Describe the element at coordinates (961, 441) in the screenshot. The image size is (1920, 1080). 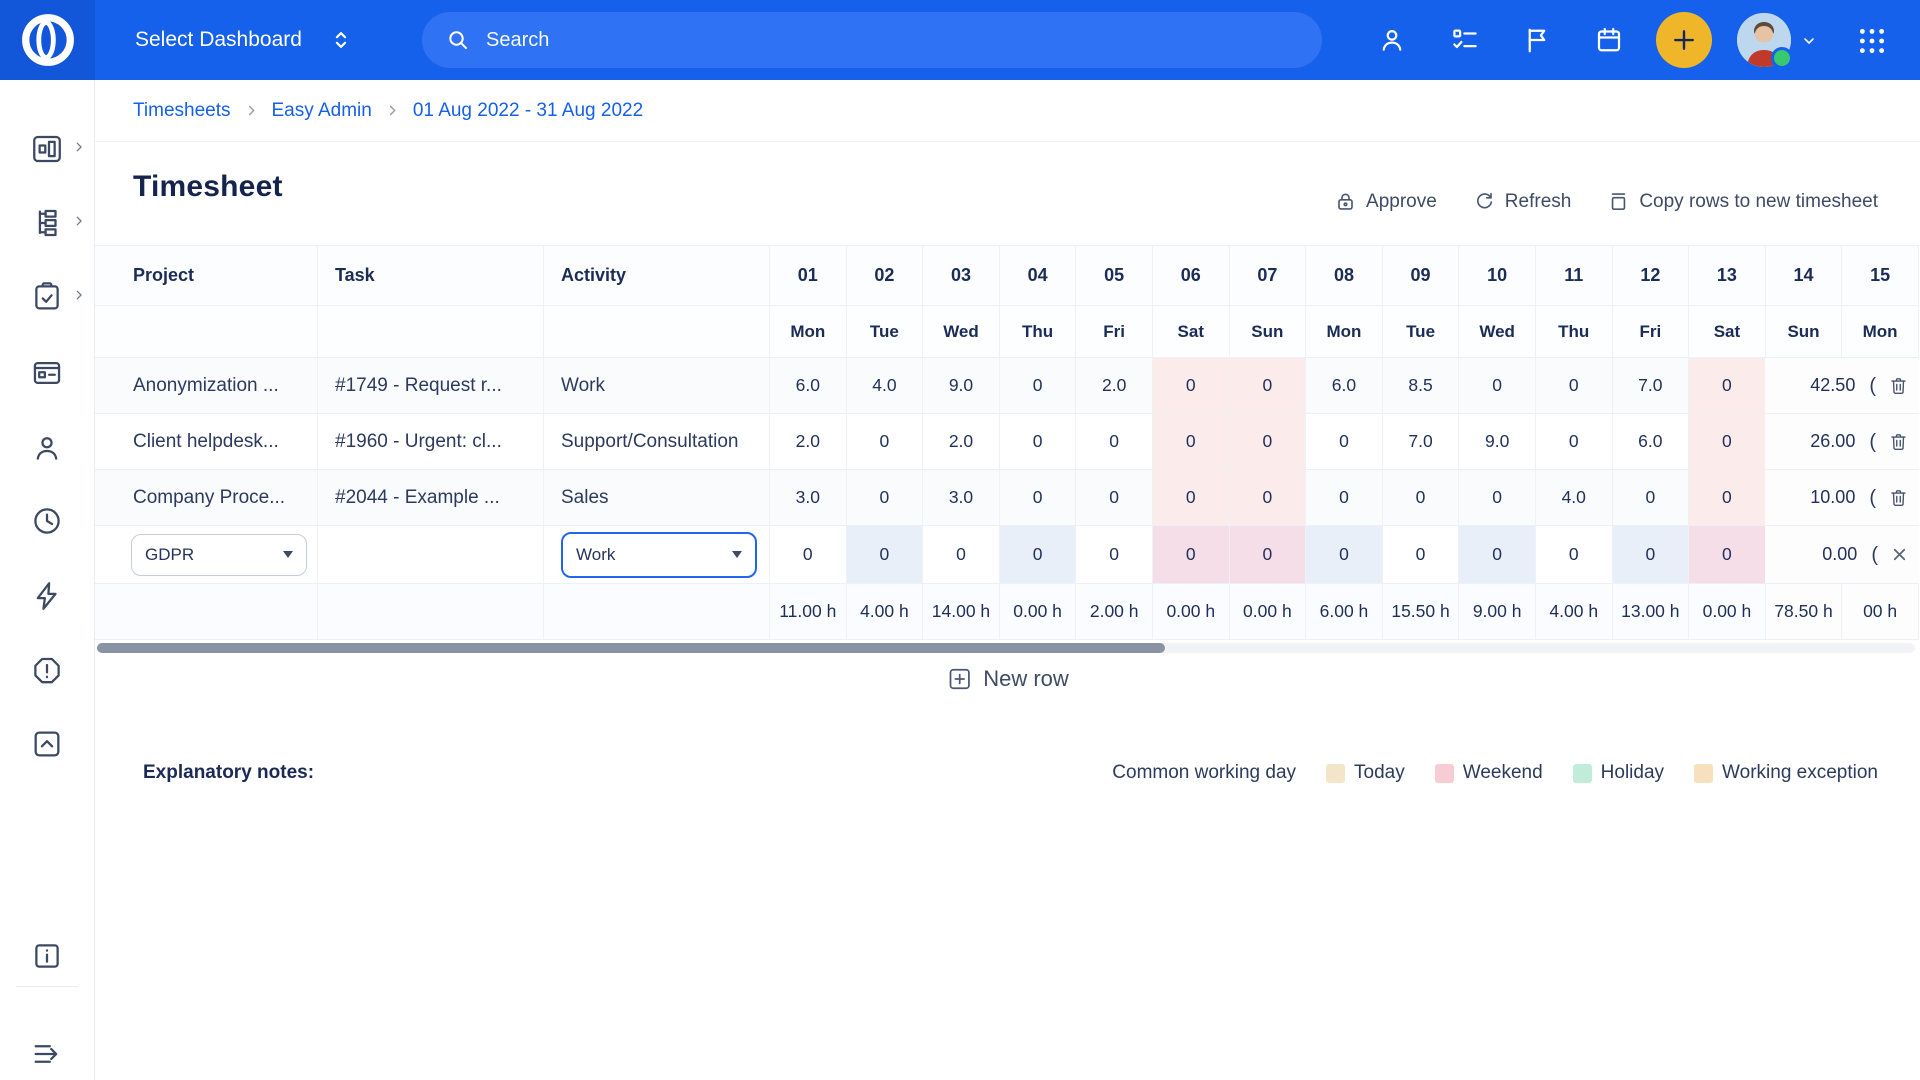
I see `day-value-03: 2.0` at that location.